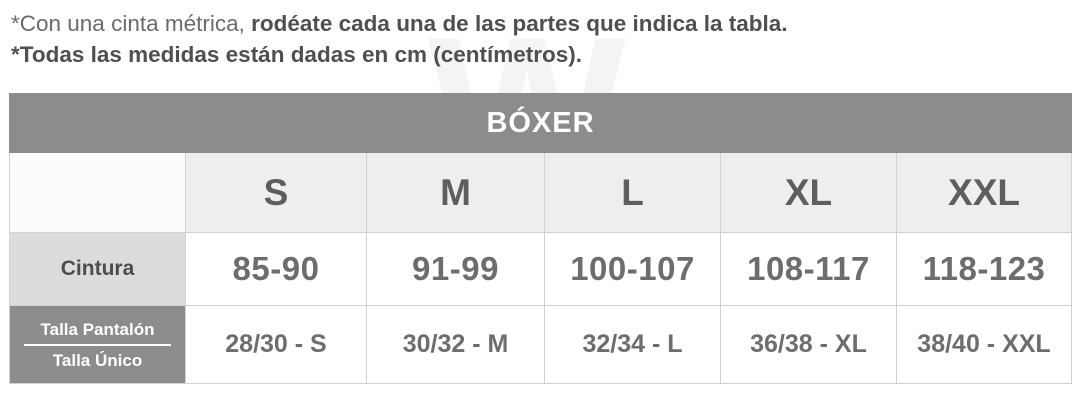 The width and height of the screenshot is (1080, 400). Describe the element at coordinates (455, 269) in the screenshot. I see `cintura-value-m: 91-99` at that location.